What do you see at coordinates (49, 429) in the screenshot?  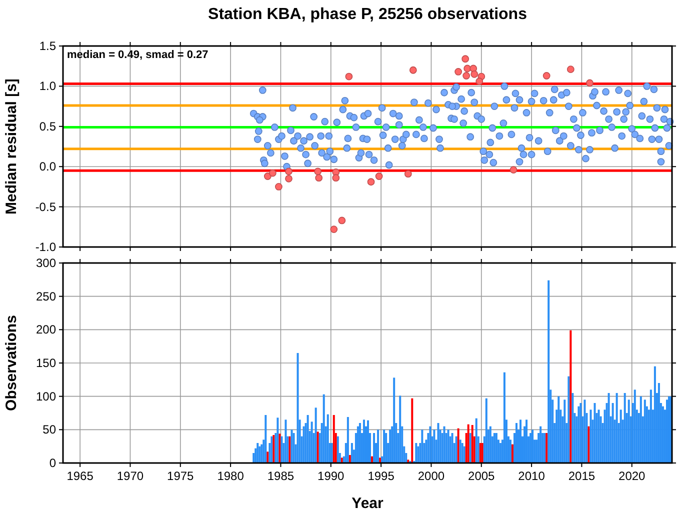 I see `y-tick-label: 50` at bounding box center [49, 429].